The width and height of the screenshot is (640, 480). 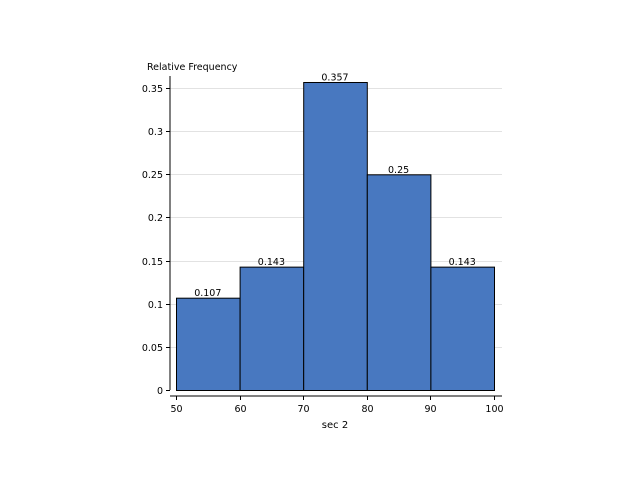 I want to click on y-tick-label: 0.2, so click(x=155, y=218).